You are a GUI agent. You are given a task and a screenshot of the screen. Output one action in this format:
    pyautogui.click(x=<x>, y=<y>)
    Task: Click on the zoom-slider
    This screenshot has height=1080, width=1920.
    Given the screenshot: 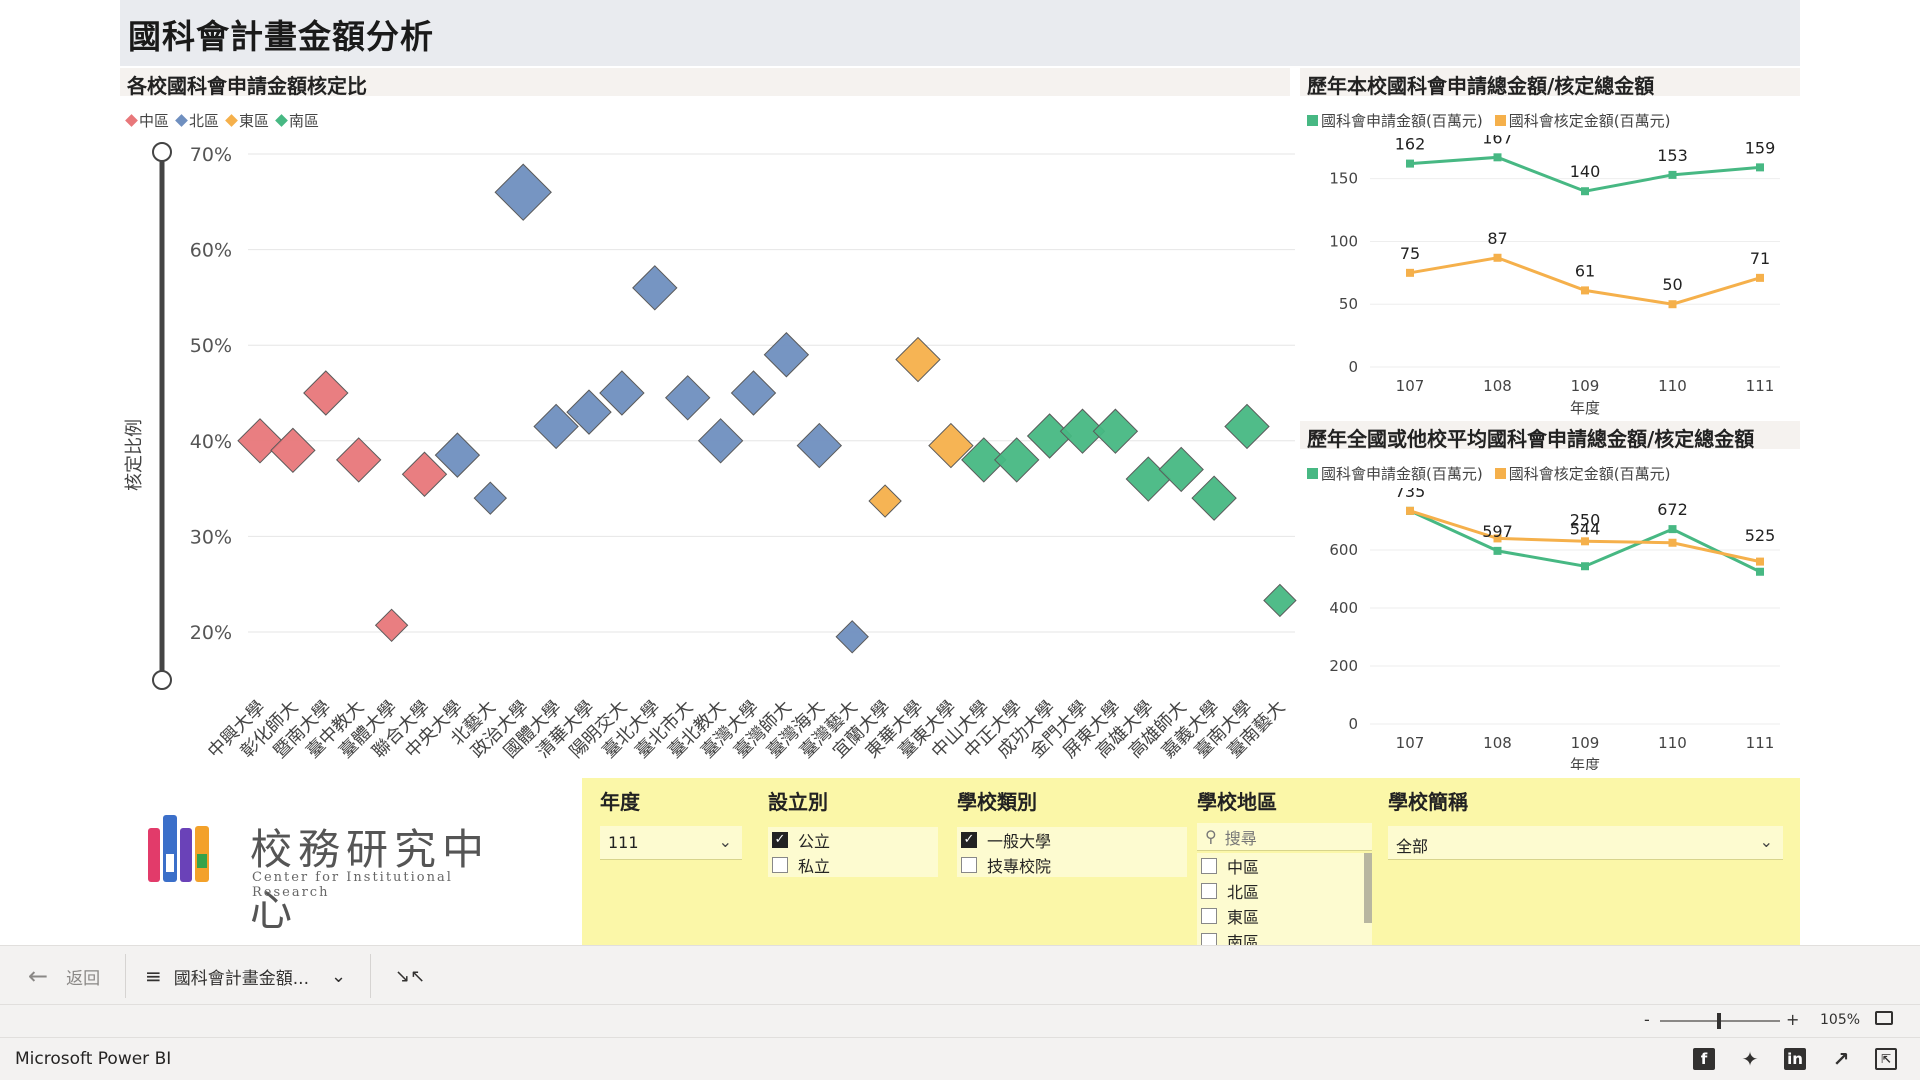 What is the action you would take?
    pyautogui.click(x=1720, y=1021)
    